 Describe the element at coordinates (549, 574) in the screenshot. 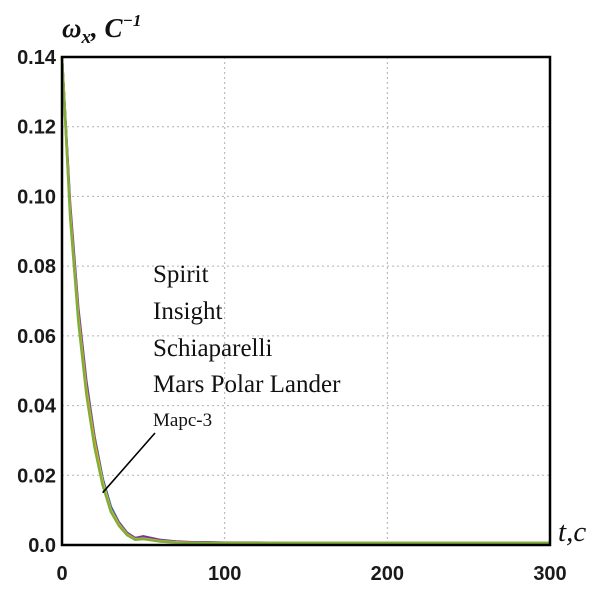

I see `x-tick-label: 300` at that location.